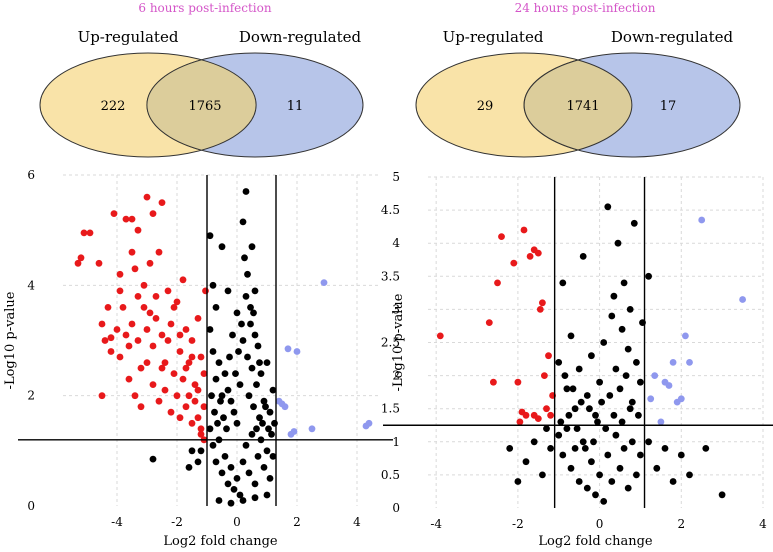  I want to click on y-tick-label: 0, so click(396, 508).